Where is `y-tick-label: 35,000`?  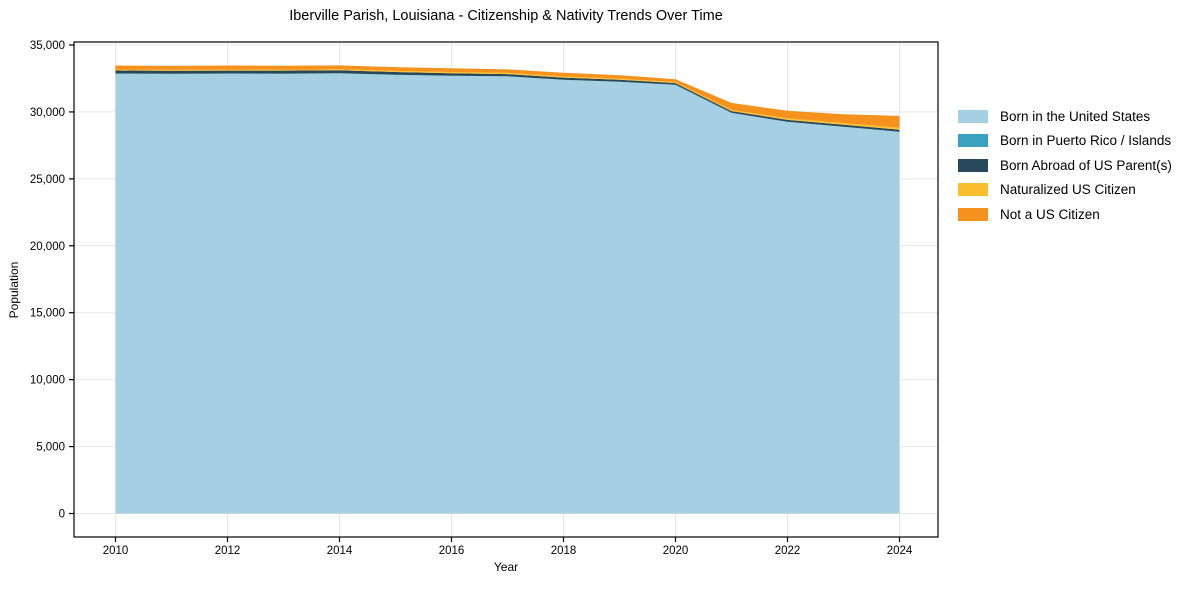
y-tick-label: 35,000 is located at coordinates (47, 46).